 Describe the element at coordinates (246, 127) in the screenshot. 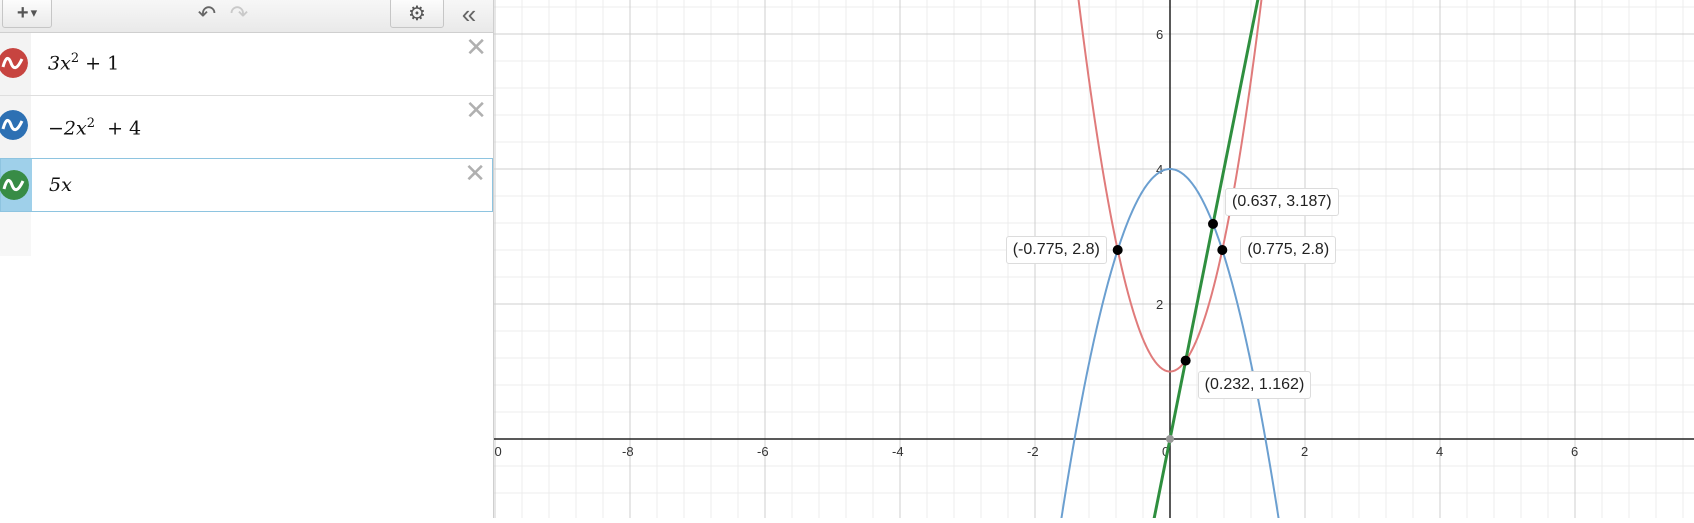

I see `expression-row-2: −2x2 + 4 ✕` at that location.